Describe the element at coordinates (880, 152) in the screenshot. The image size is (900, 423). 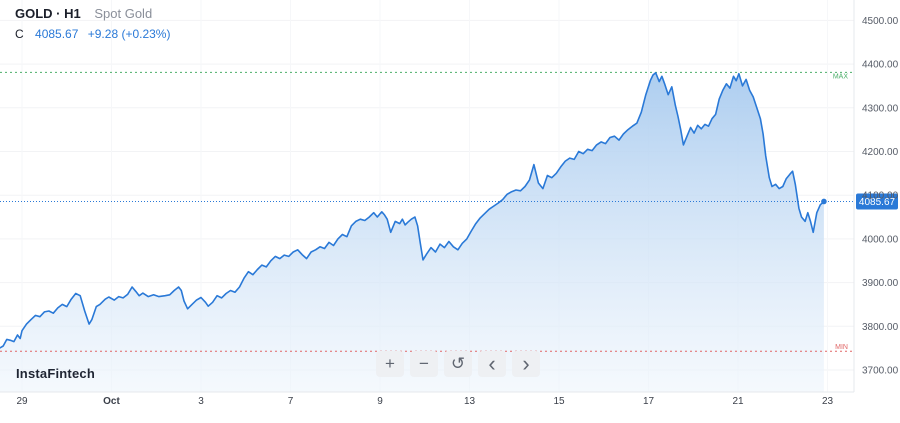
I see `y-tick-label: 4200.00` at that location.